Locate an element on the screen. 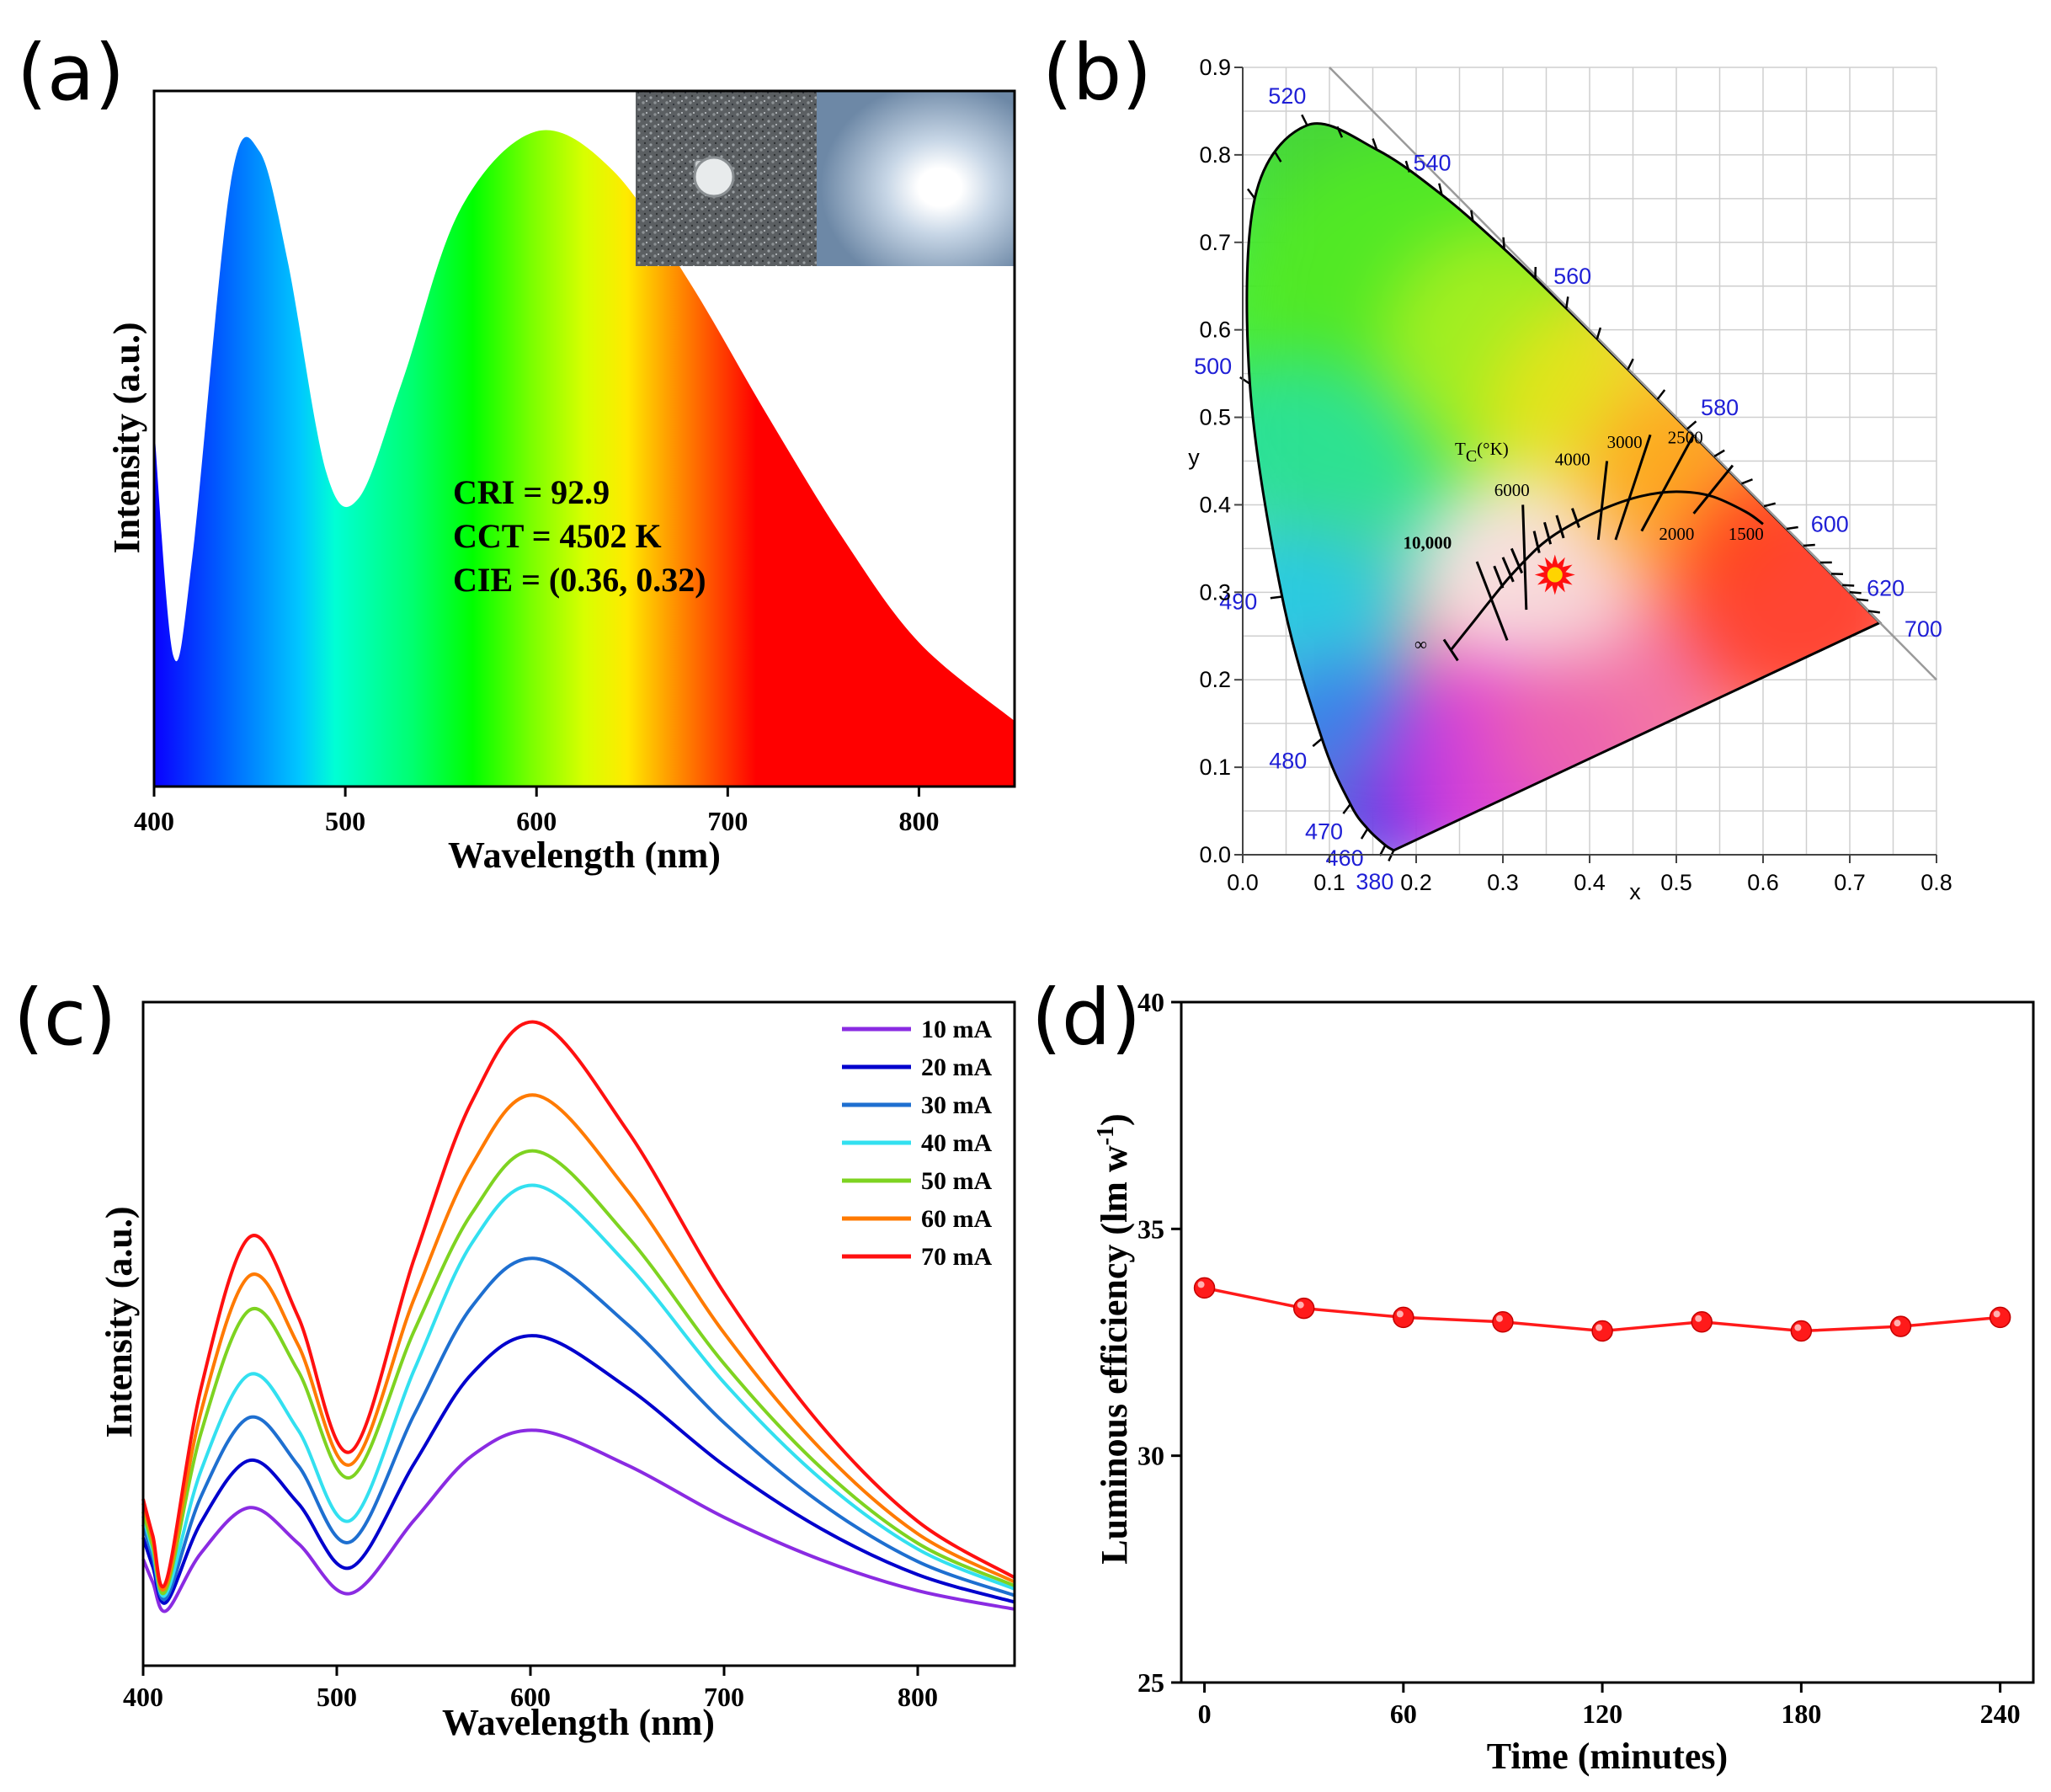 This screenshot has height=1792, width=2051. panel-d-label: (d) is located at coordinates (1086, 1018).